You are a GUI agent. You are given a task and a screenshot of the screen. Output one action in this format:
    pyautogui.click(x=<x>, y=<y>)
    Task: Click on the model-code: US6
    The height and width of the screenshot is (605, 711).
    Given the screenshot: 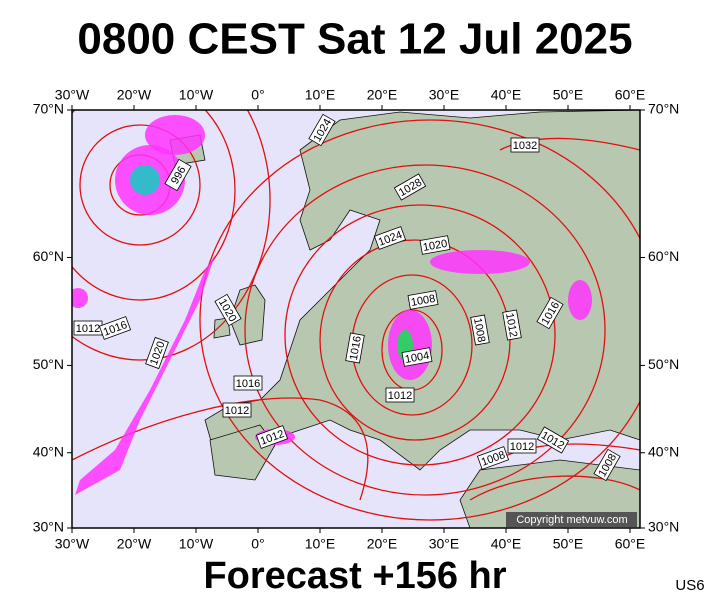 What is the action you would take?
    pyautogui.click(x=689, y=585)
    